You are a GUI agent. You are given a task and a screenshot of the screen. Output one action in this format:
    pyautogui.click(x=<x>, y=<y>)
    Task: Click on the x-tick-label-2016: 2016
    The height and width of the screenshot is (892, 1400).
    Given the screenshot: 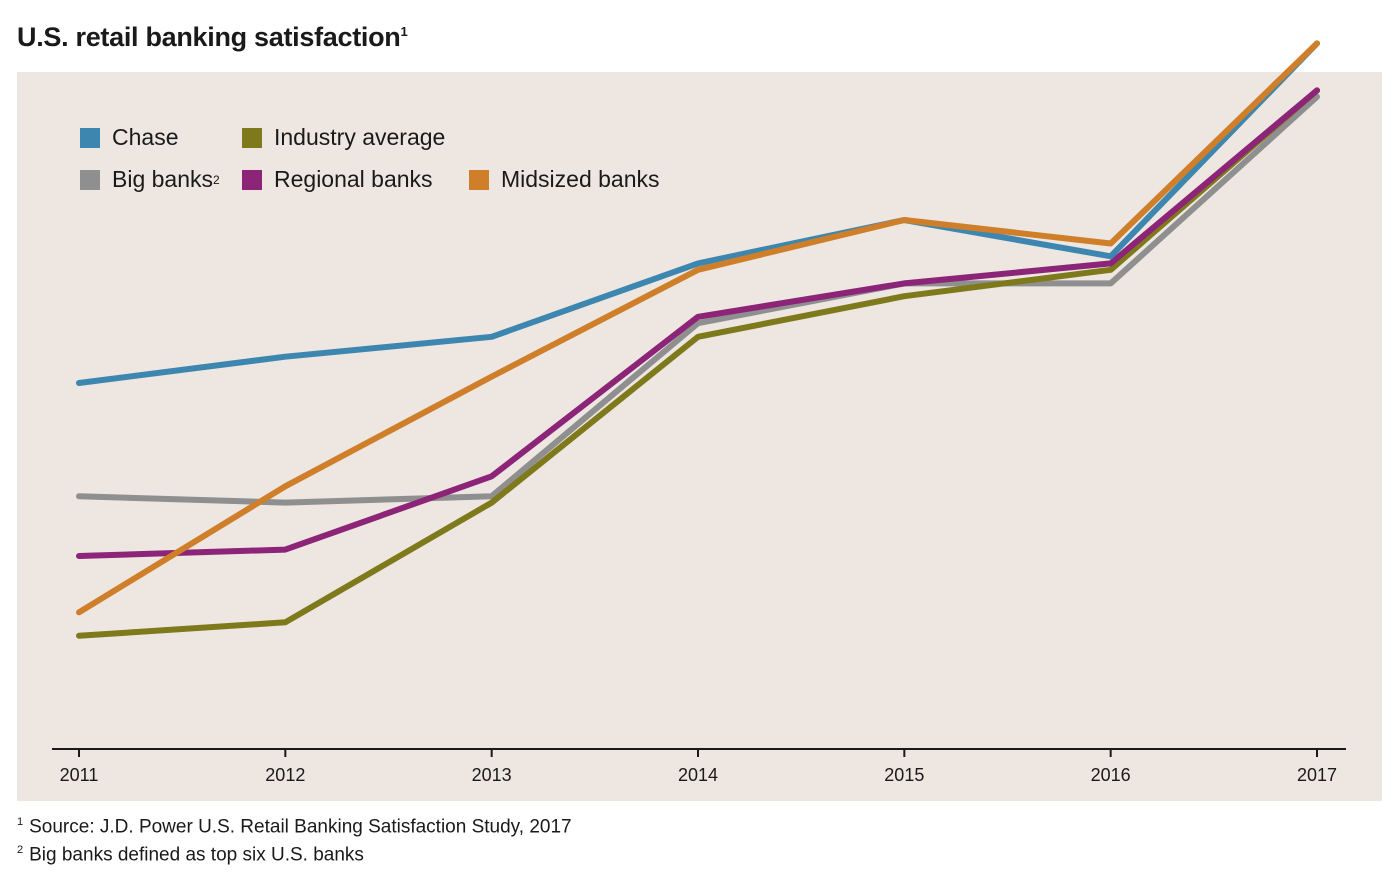 What is the action you would take?
    pyautogui.click(x=1111, y=775)
    